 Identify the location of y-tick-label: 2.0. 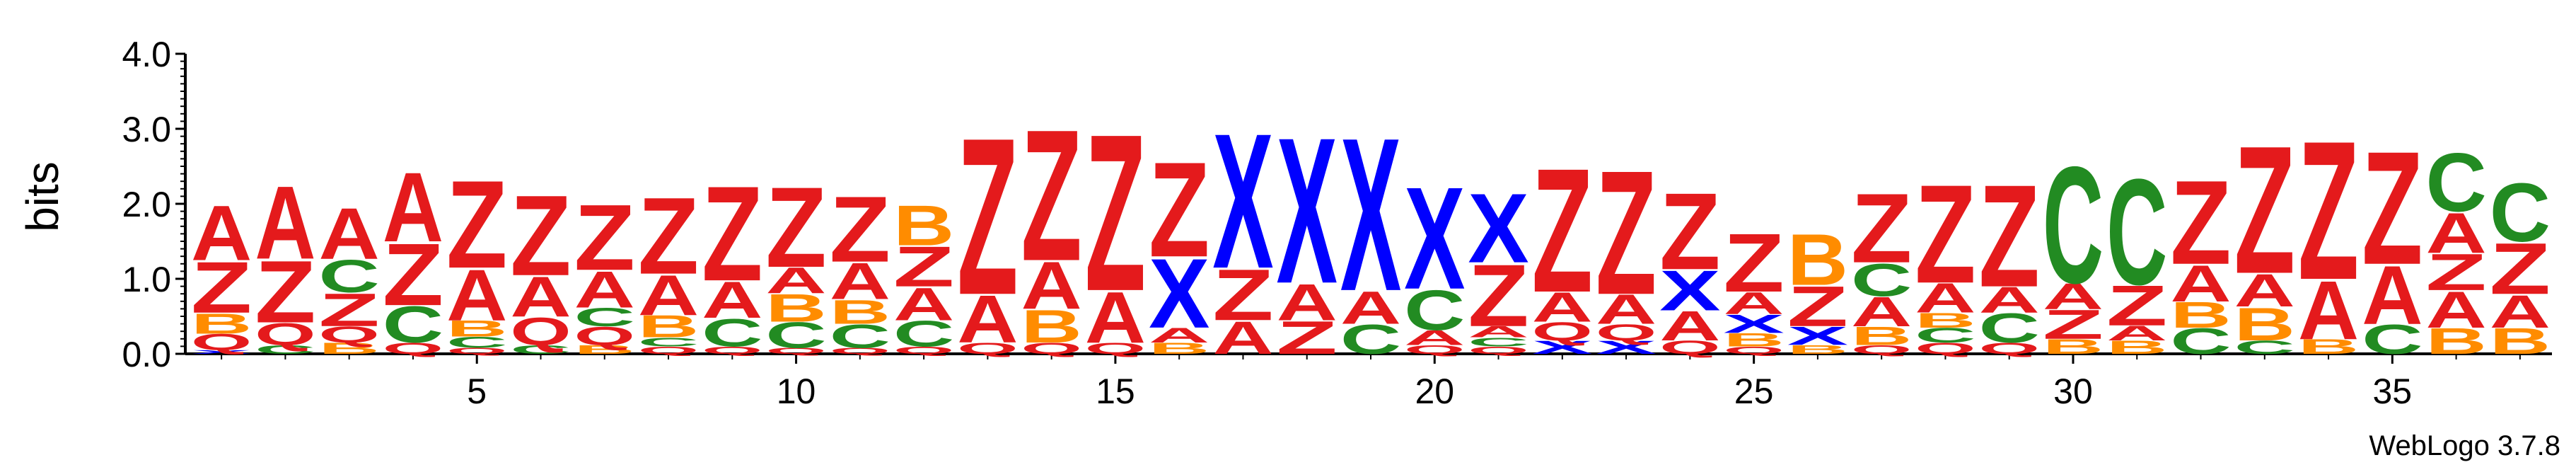
(146, 204).